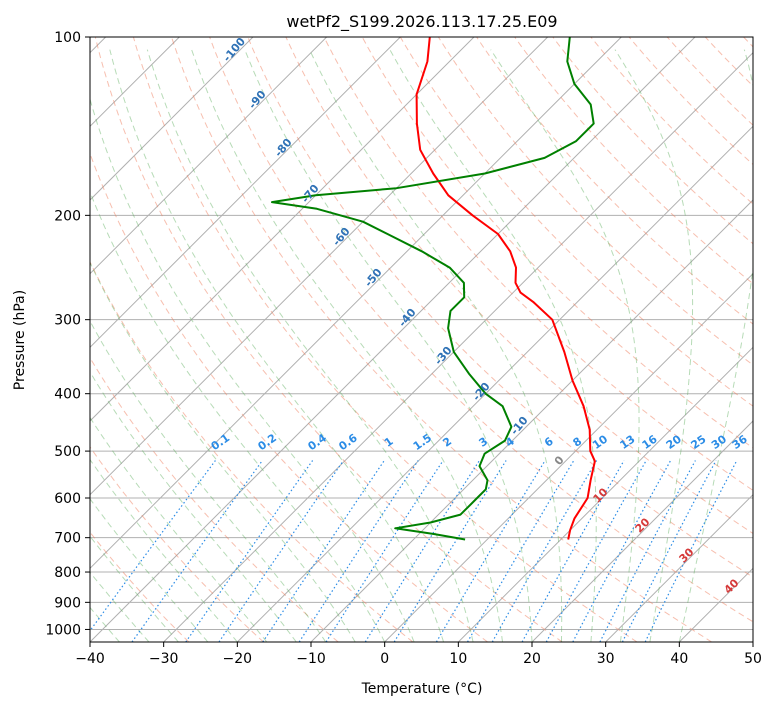 This screenshot has width=775, height=708. Describe the element at coordinates (220, 442) in the screenshot. I see `mixing-ratio-label: 0.1` at that location.